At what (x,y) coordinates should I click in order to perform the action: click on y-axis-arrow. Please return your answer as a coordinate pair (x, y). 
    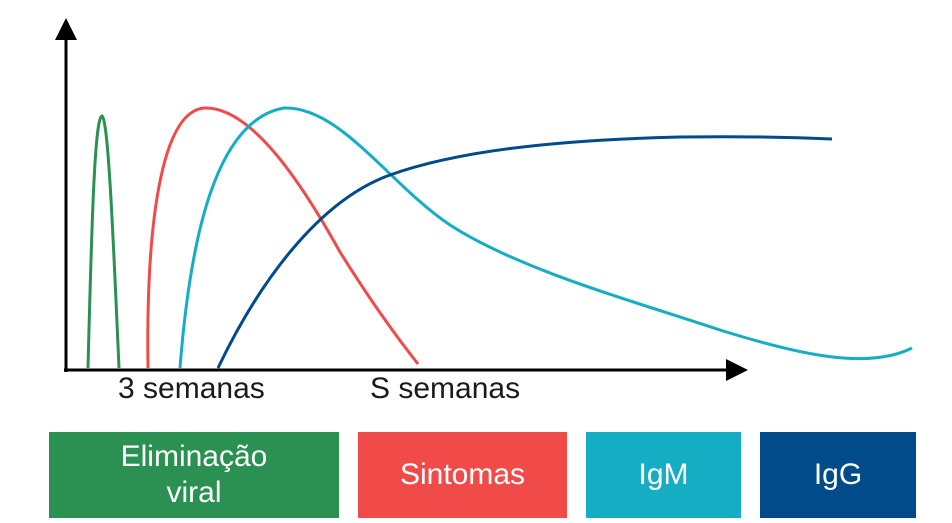
    Looking at the image, I should click on (66, 29).